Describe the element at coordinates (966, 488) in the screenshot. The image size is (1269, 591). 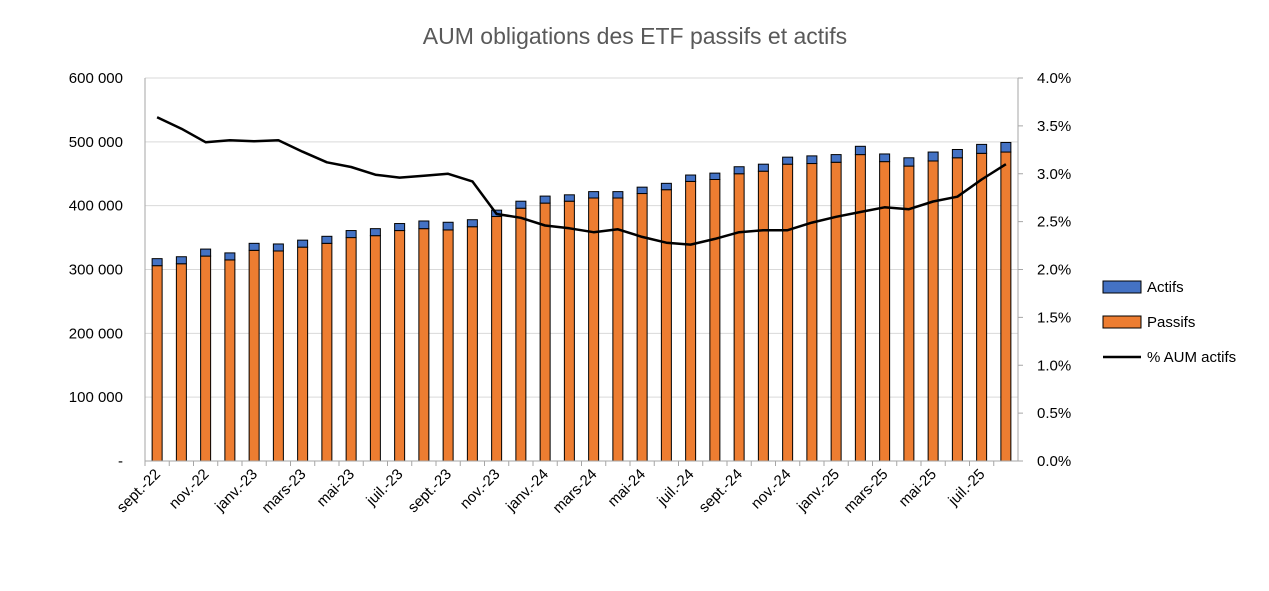
I see `x-tick-label: juil.-25` at that location.